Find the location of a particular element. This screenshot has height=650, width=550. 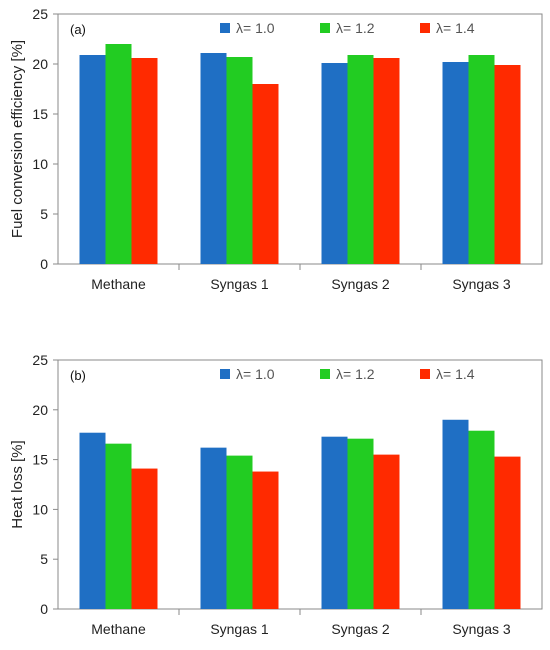

panel-label: (b) is located at coordinates (78, 375).